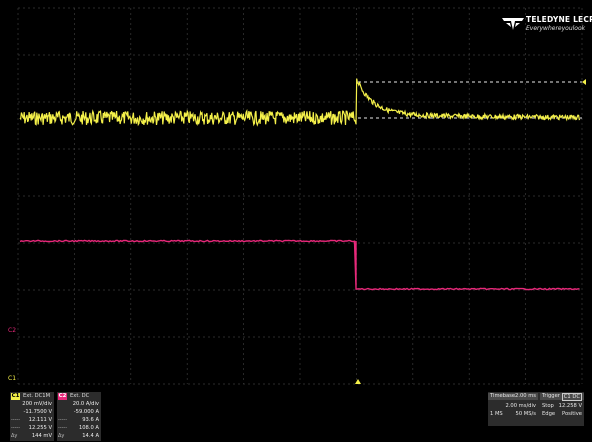 The height and width of the screenshot is (442, 592). What do you see at coordinates (496, 414) in the screenshot?
I see `sample-count: 1 MS` at bounding box center [496, 414].